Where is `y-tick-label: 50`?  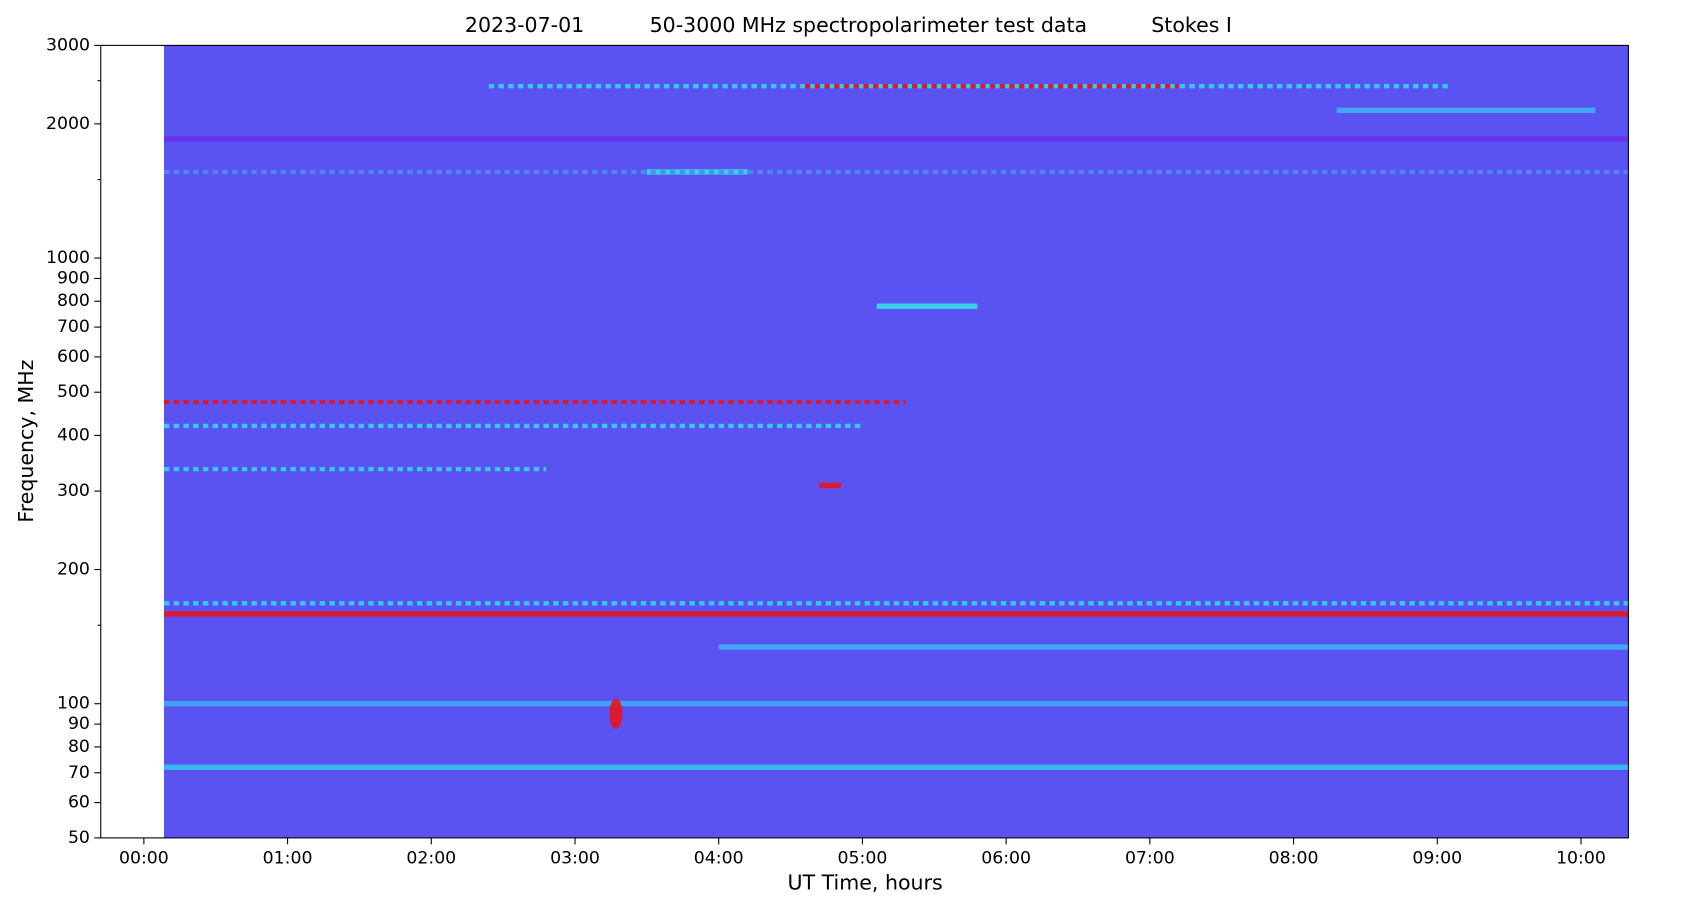
y-tick-label: 50 is located at coordinates (79, 838).